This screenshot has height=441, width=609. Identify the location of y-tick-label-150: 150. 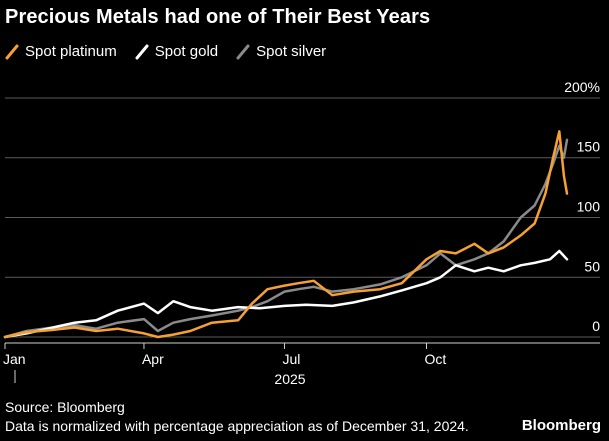
(589, 147).